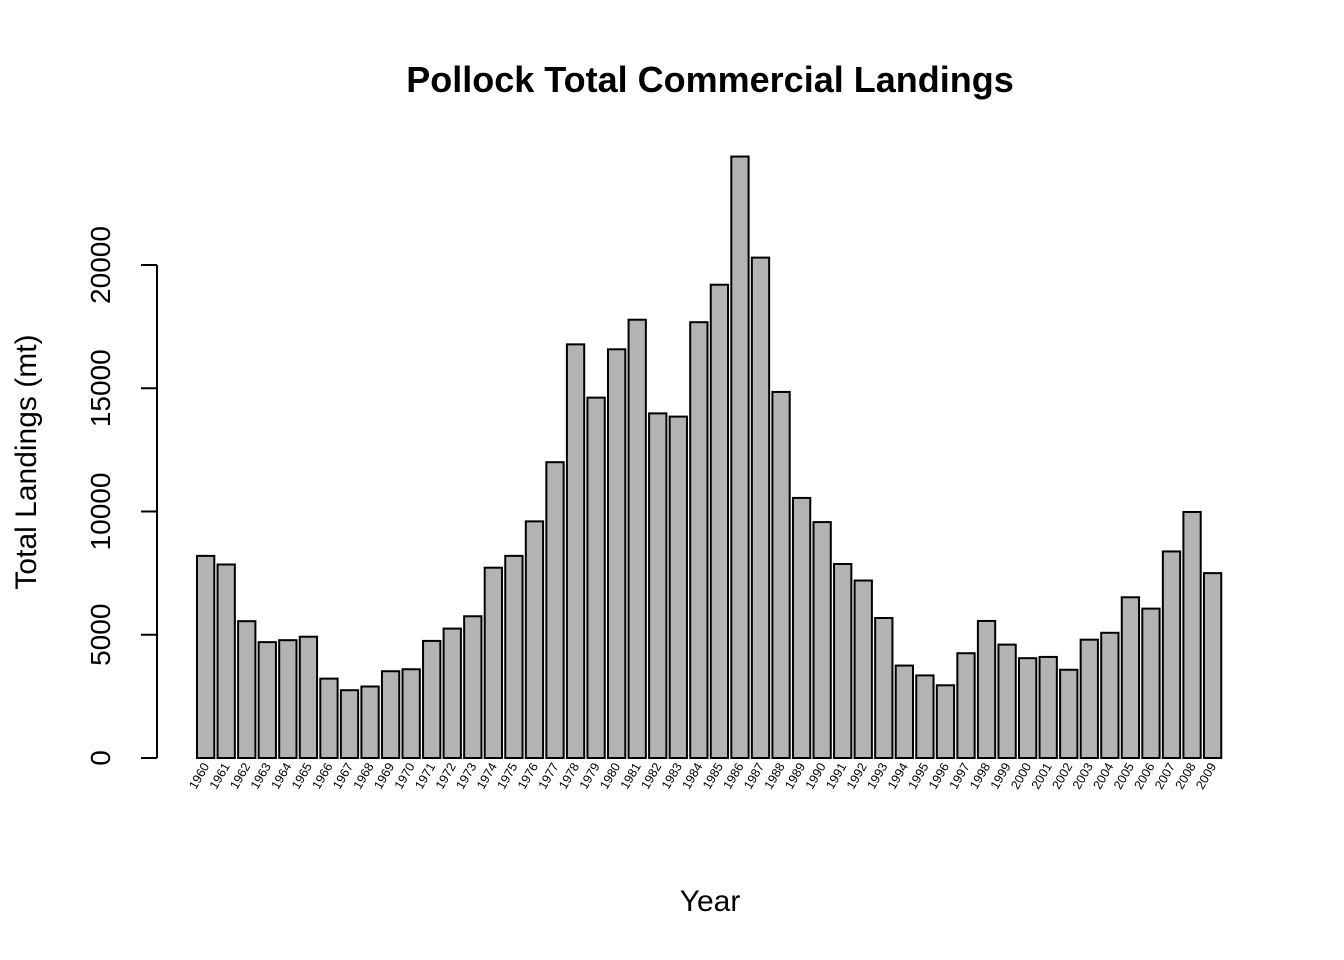 This screenshot has height=960, width=1344. Describe the element at coordinates (960, 775) in the screenshot. I see `x-tick-label-1997: 1997` at that location.